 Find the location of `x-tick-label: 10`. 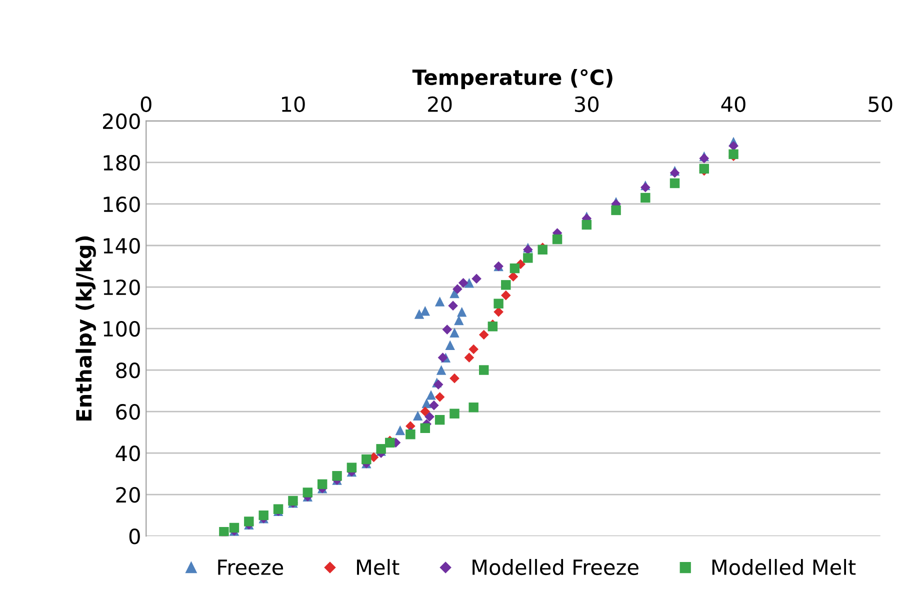

x-tick-label: 10 is located at coordinates (293, 104).